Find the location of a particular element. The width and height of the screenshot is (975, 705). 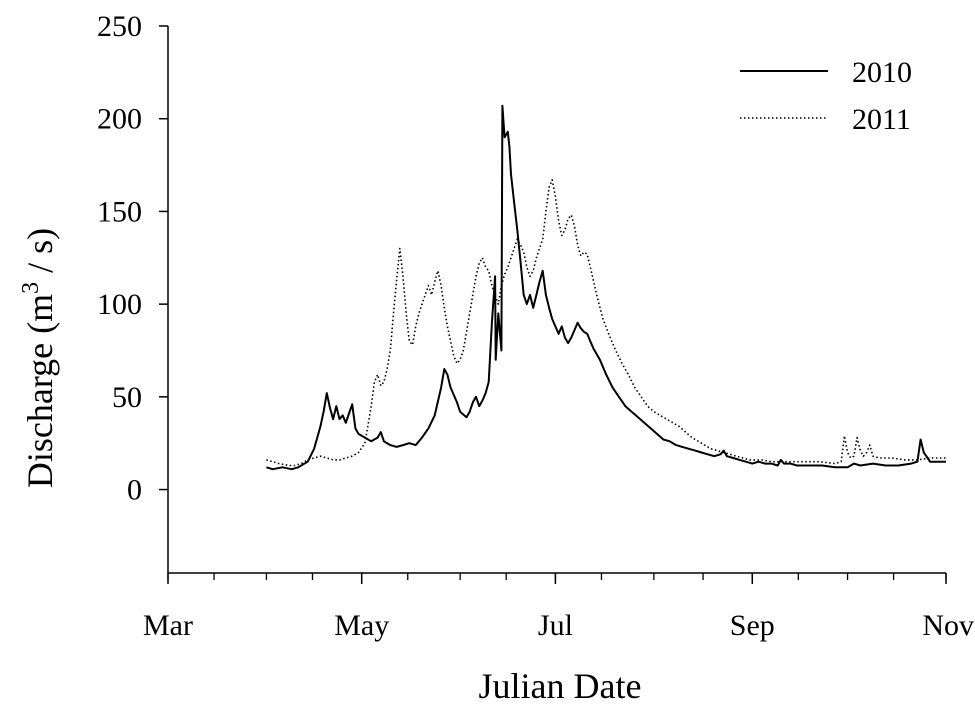

legend-label-2010: 2010 is located at coordinates (882, 72).